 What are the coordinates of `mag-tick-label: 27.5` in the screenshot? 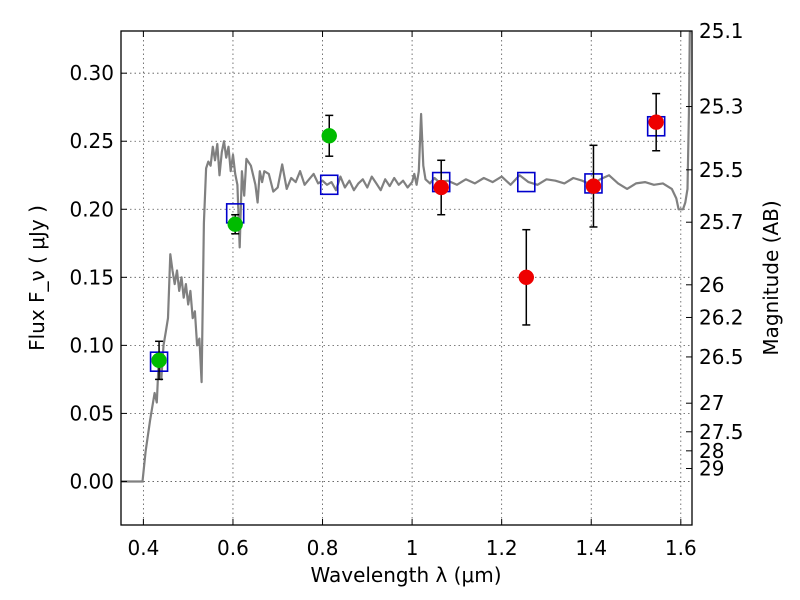 It's located at (721, 432).